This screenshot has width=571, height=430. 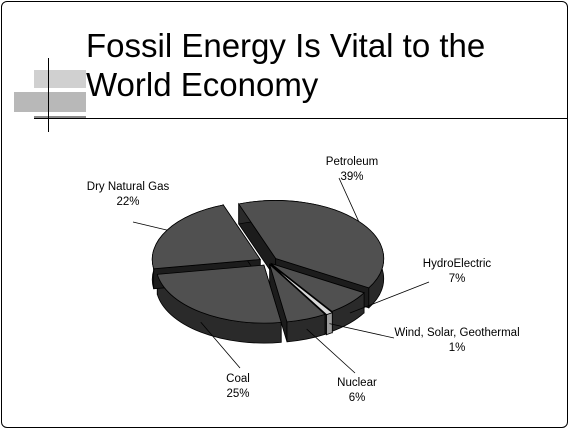 I want to click on pie-value-coal: 25%, so click(x=237, y=394).